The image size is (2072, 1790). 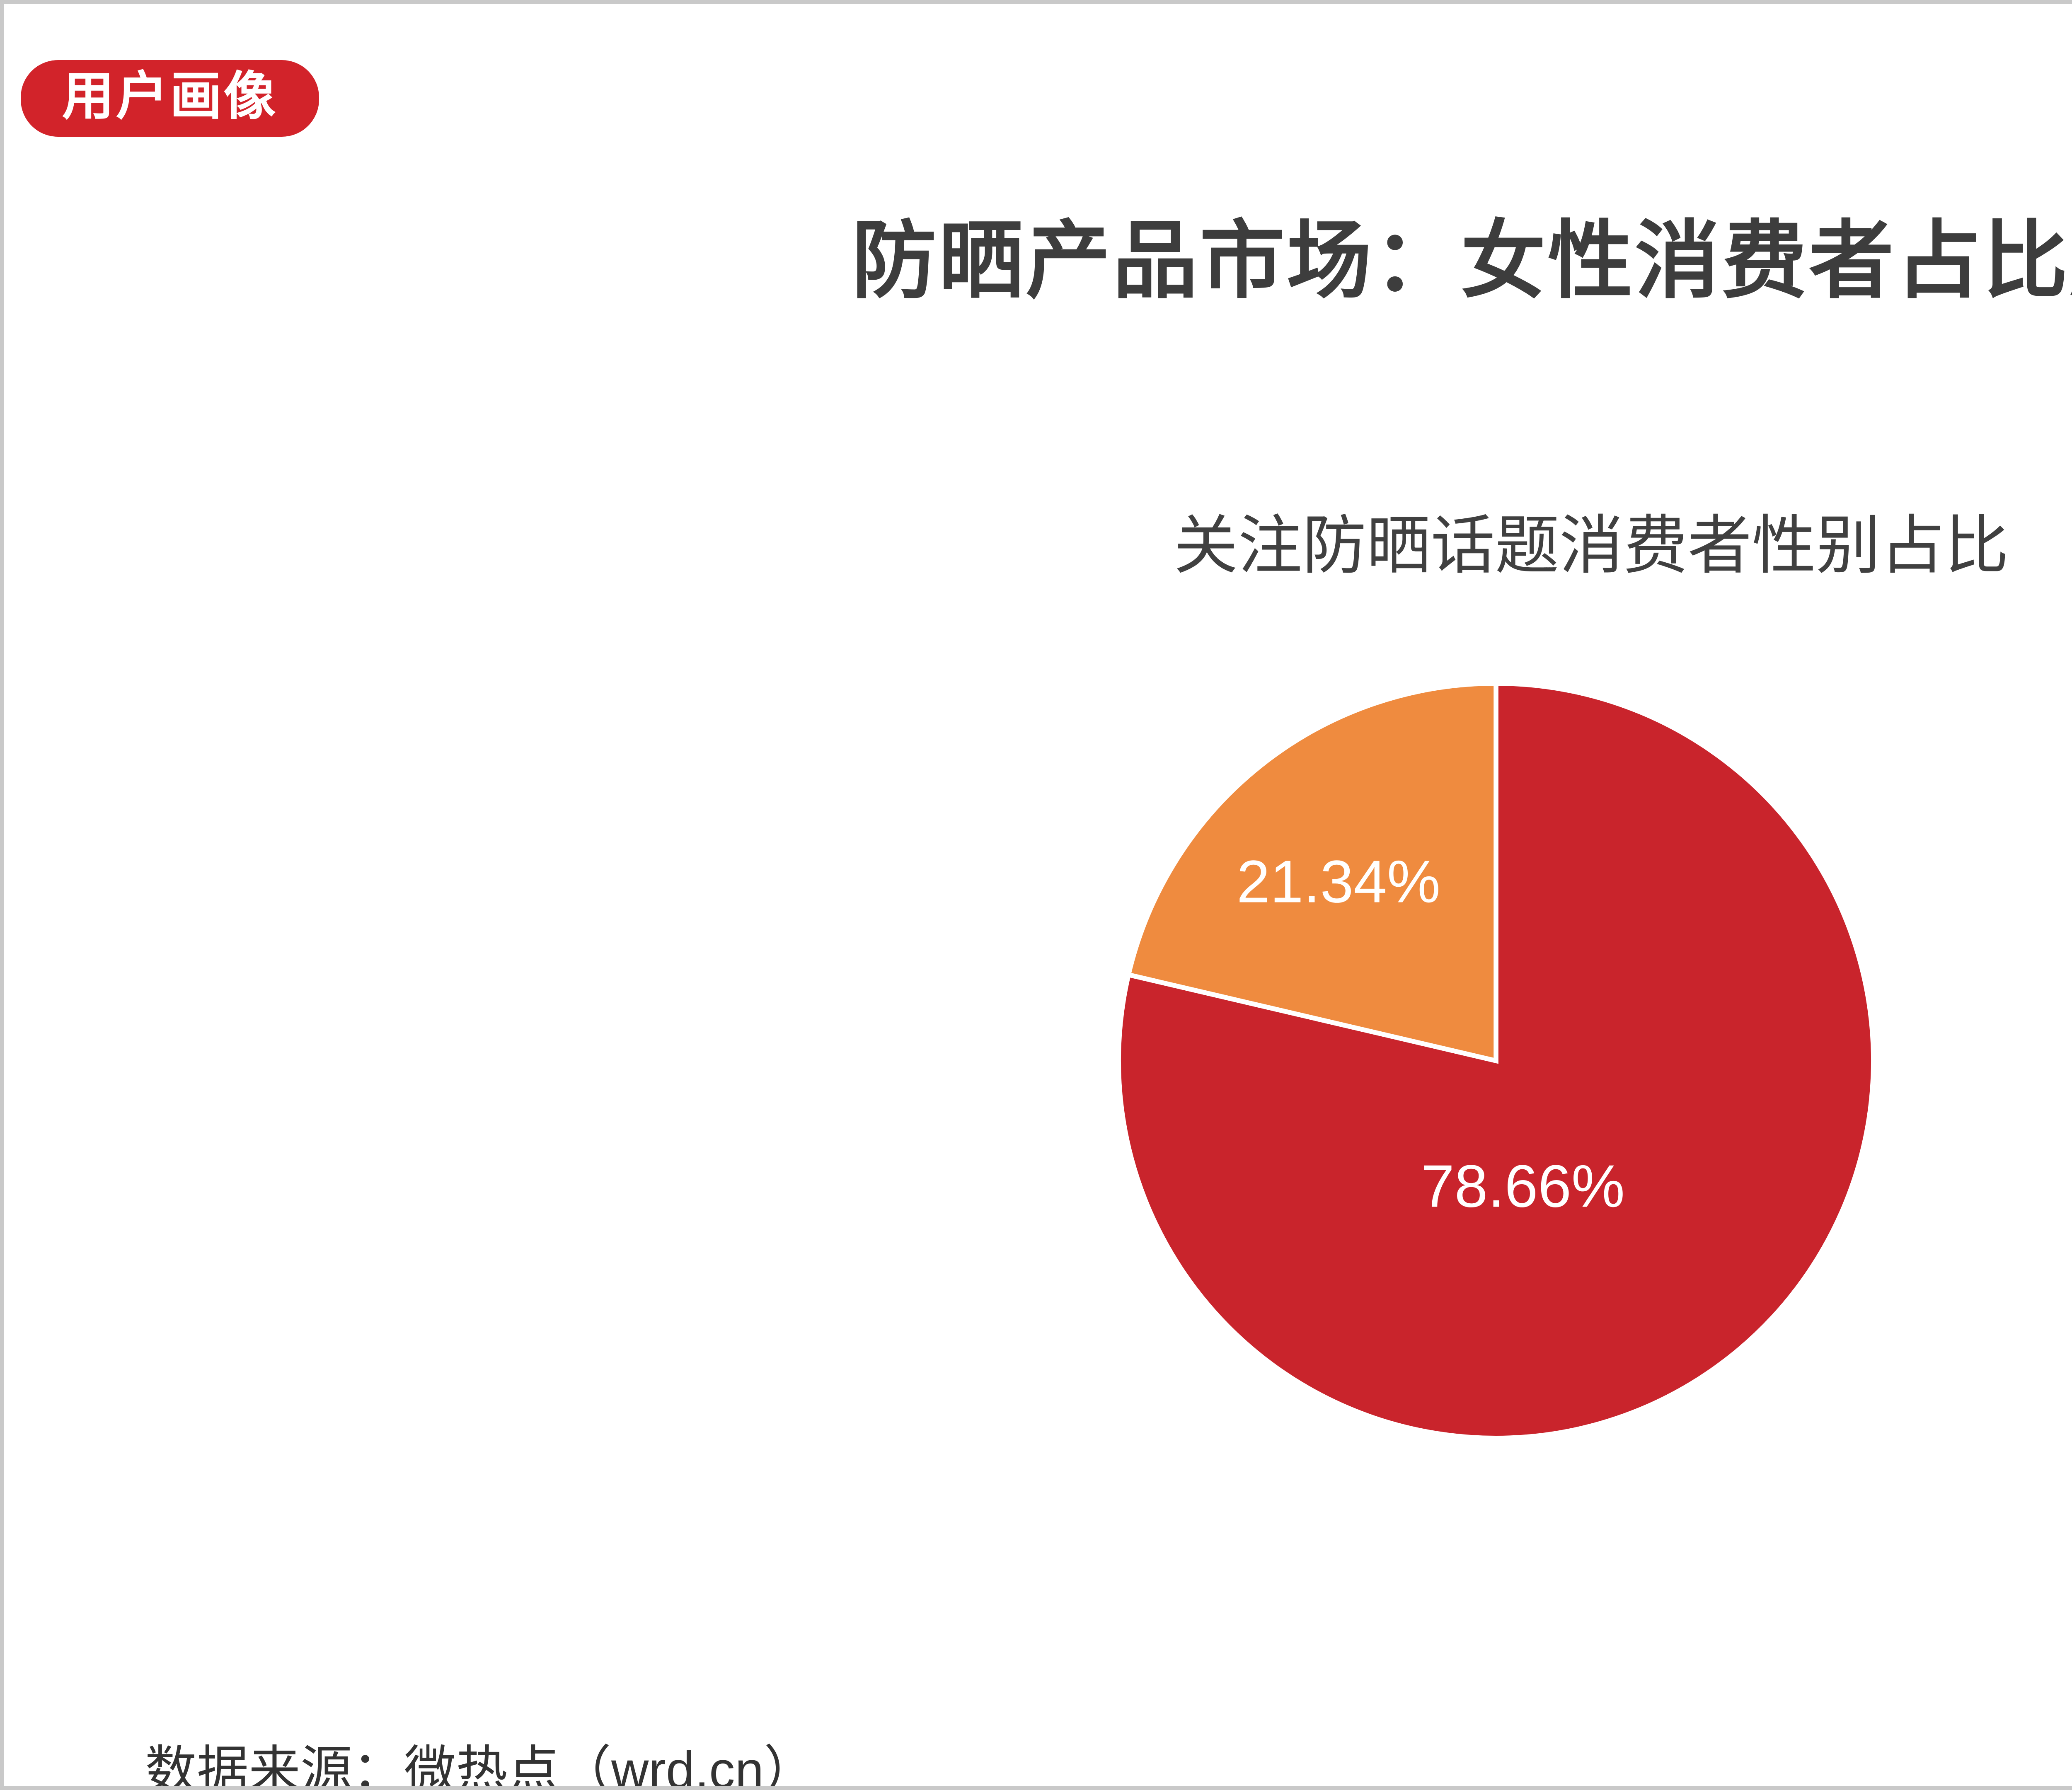 I want to click on pie-data-label-male: 21.34%, so click(x=1338, y=884).